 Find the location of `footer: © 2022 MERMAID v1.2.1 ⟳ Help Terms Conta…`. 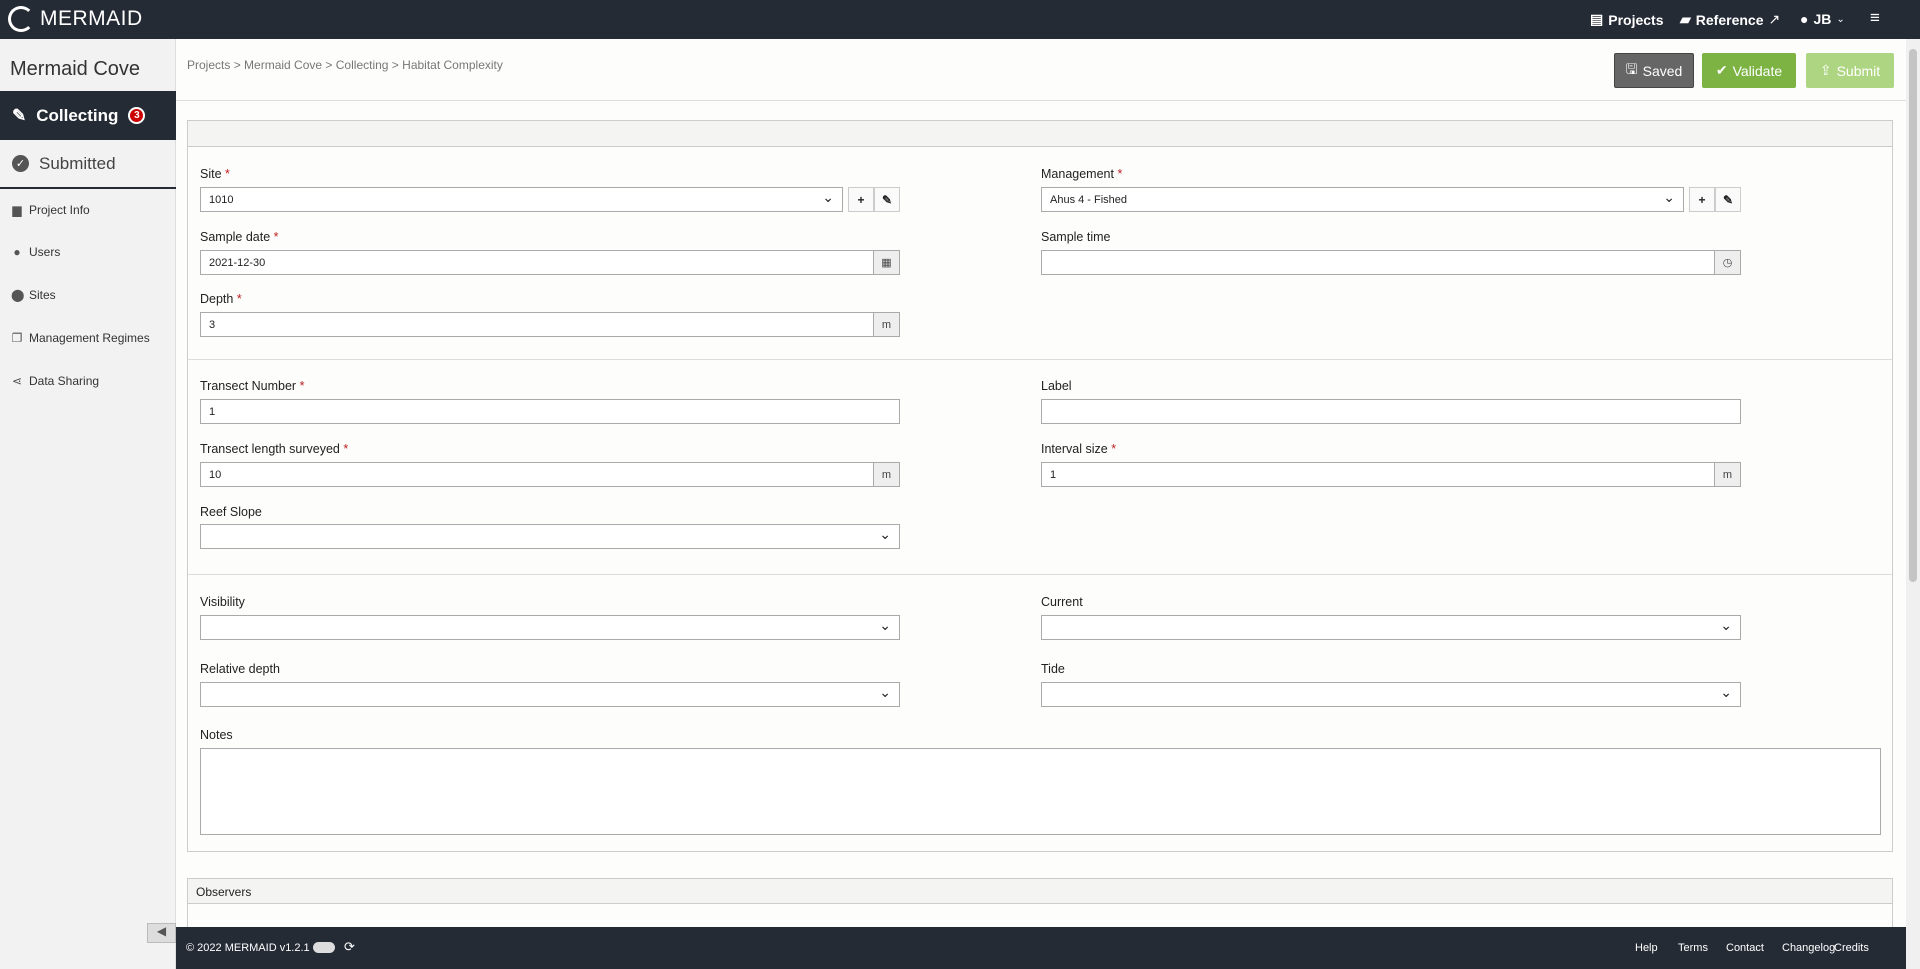

footer: © 2022 MERMAID v1.2.1 ⟳ Help Terms Conta… is located at coordinates (1041, 948).